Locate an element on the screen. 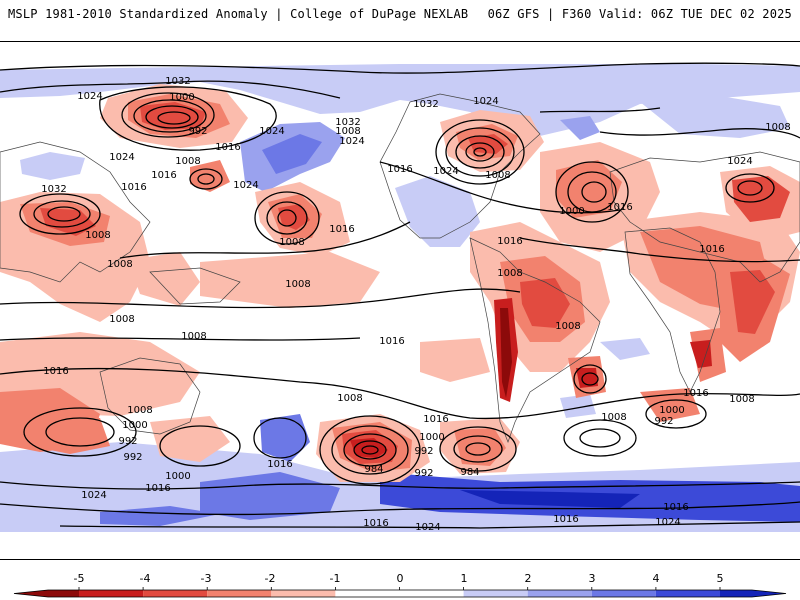 This screenshot has width=800, height=600. colorbar-tick-label: 2 is located at coordinates (528, 578).